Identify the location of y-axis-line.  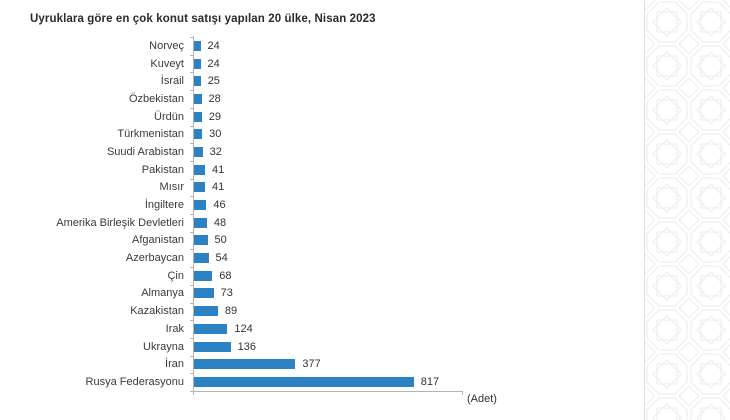
(193, 213).